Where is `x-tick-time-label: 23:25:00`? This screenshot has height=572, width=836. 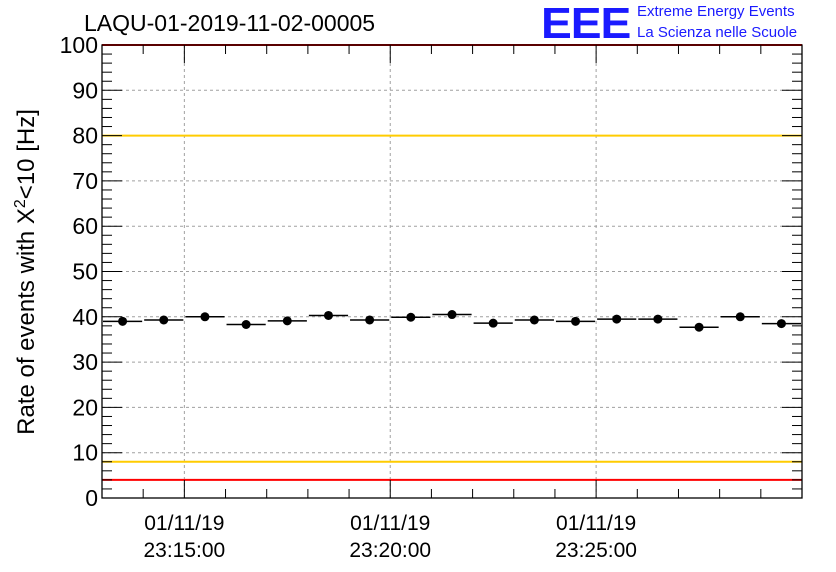
x-tick-time-label: 23:25:00 is located at coordinates (596, 550).